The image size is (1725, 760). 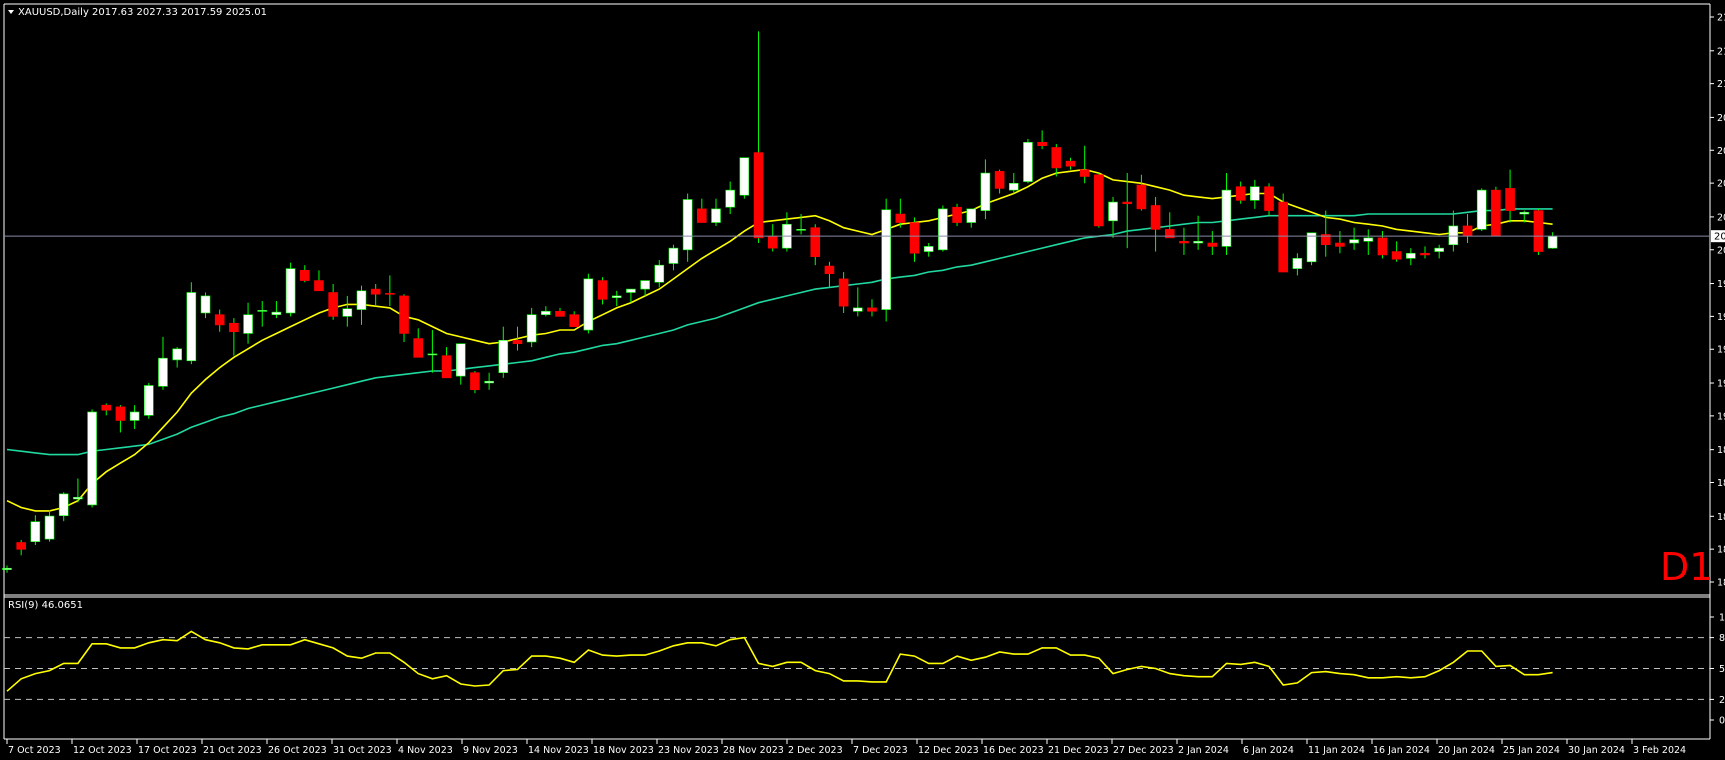 What do you see at coordinates (1721, 284) in the screenshot?
I see `price-tick-label: 1997.25` at bounding box center [1721, 284].